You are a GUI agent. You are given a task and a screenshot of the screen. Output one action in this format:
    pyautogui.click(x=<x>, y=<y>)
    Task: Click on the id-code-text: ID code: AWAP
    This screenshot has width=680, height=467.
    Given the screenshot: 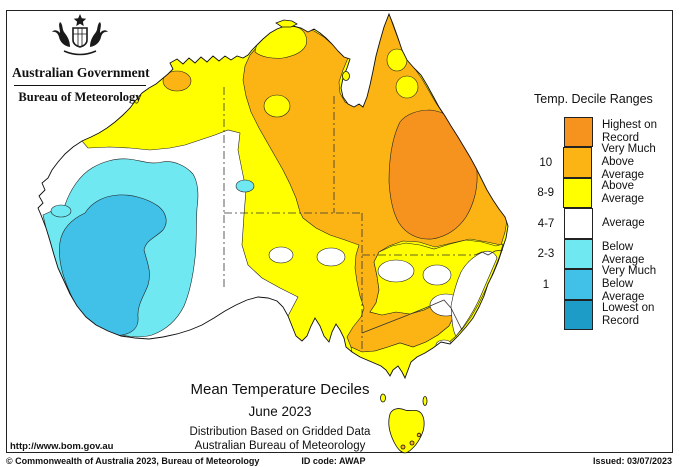 What is the action you would take?
    pyautogui.click(x=333, y=461)
    